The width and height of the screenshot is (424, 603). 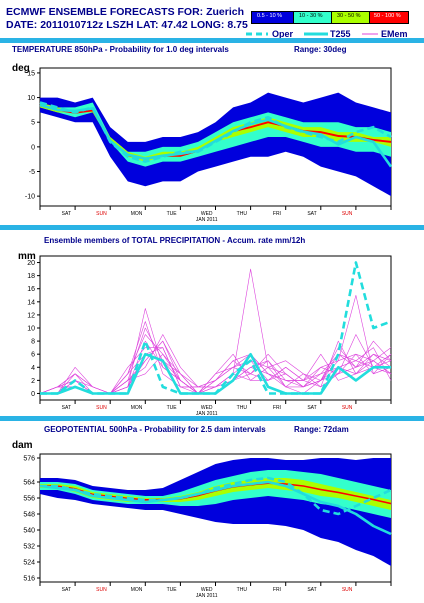 I want to click on y-tick-label: 18, so click(x=31, y=276).